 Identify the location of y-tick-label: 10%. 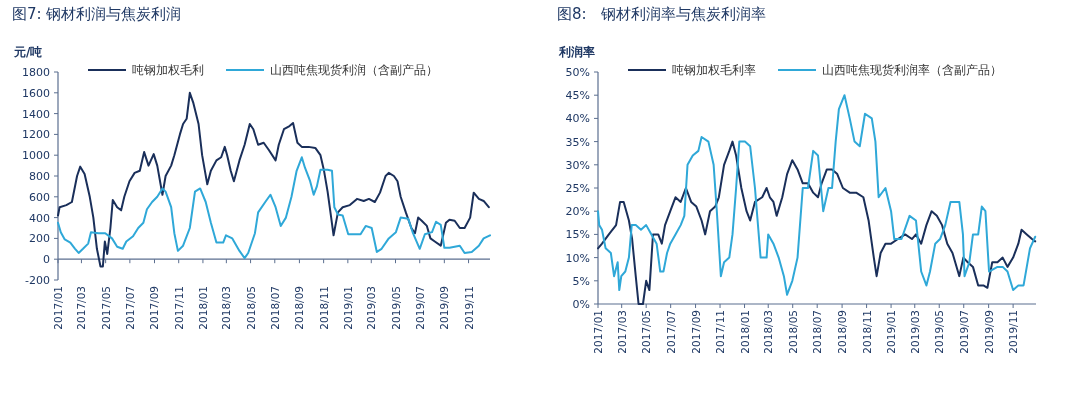
(577, 258).